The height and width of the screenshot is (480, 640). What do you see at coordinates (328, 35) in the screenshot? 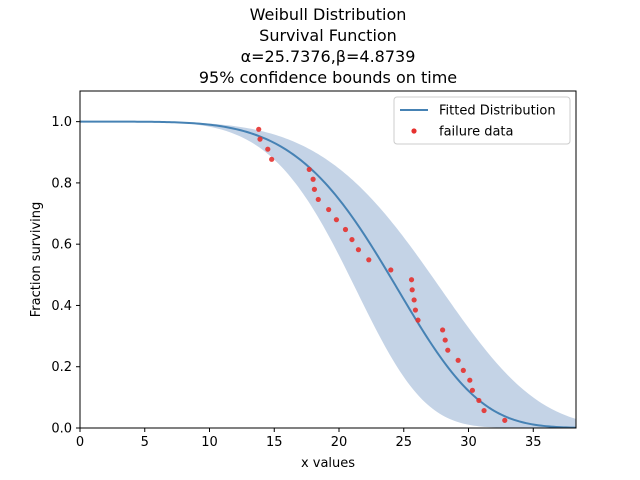
I see `chart-title-line-2: Survival Function` at bounding box center [328, 35].